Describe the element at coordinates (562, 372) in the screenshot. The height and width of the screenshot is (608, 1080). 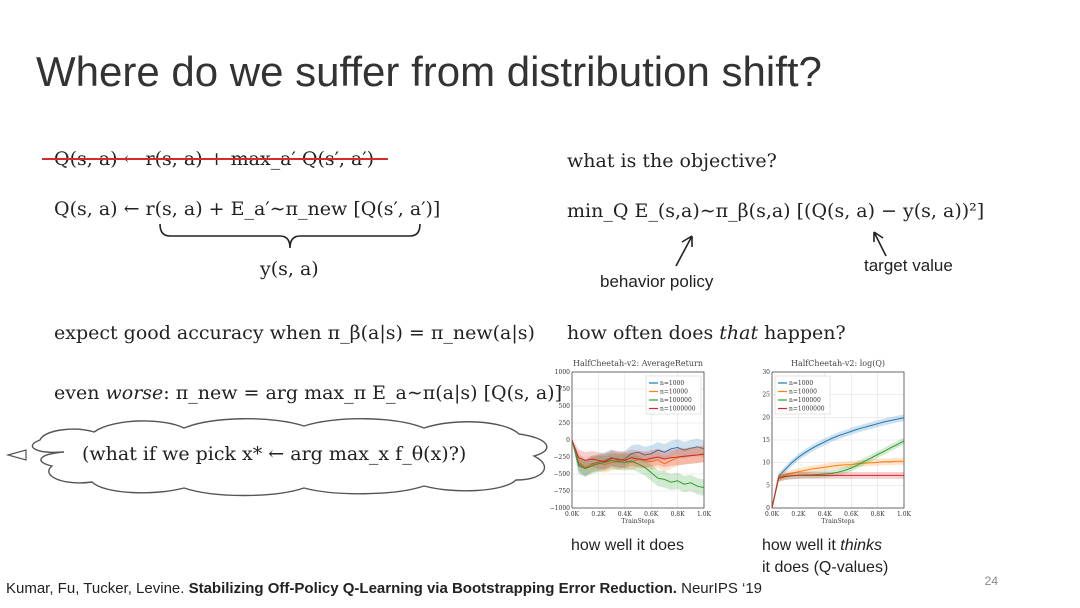
I see `y-tick-label: 1000` at that location.